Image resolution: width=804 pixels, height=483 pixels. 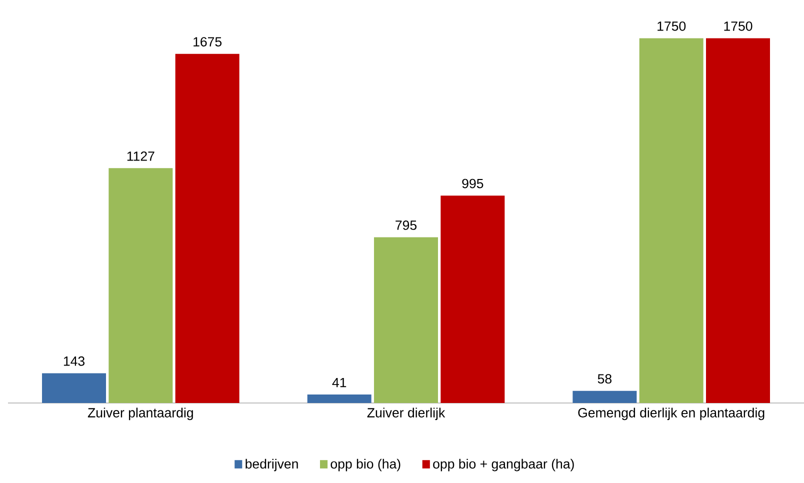 I want to click on x-tick-label: Zuiver plantaardig, so click(x=140, y=414).